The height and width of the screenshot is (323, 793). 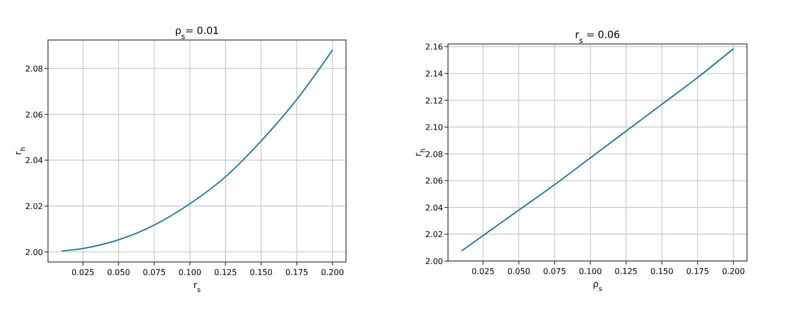 What do you see at coordinates (597, 286) in the screenshot?
I see `x-axis-title: ρ$_{s}$` at bounding box center [597, 286].